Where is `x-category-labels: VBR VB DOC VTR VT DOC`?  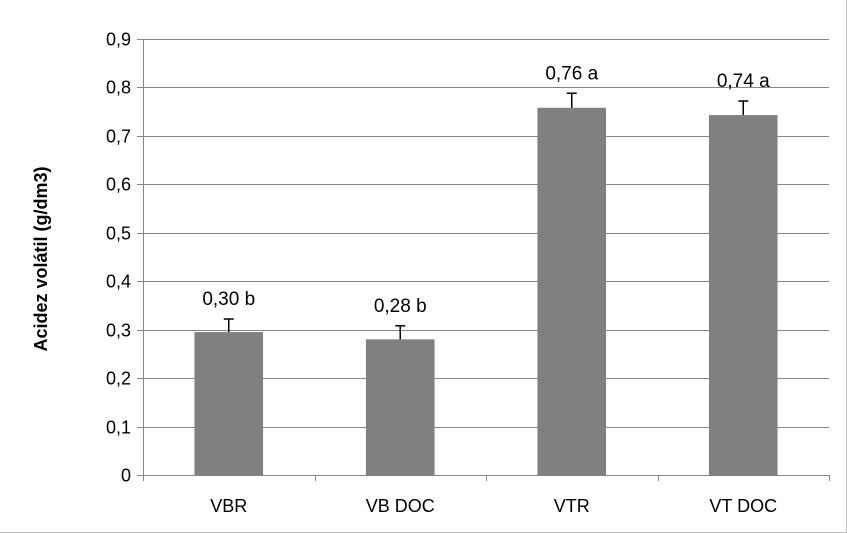
x-category-labels: VBR VB DOC VTR VT DOC is located at coordinates (493, 506).